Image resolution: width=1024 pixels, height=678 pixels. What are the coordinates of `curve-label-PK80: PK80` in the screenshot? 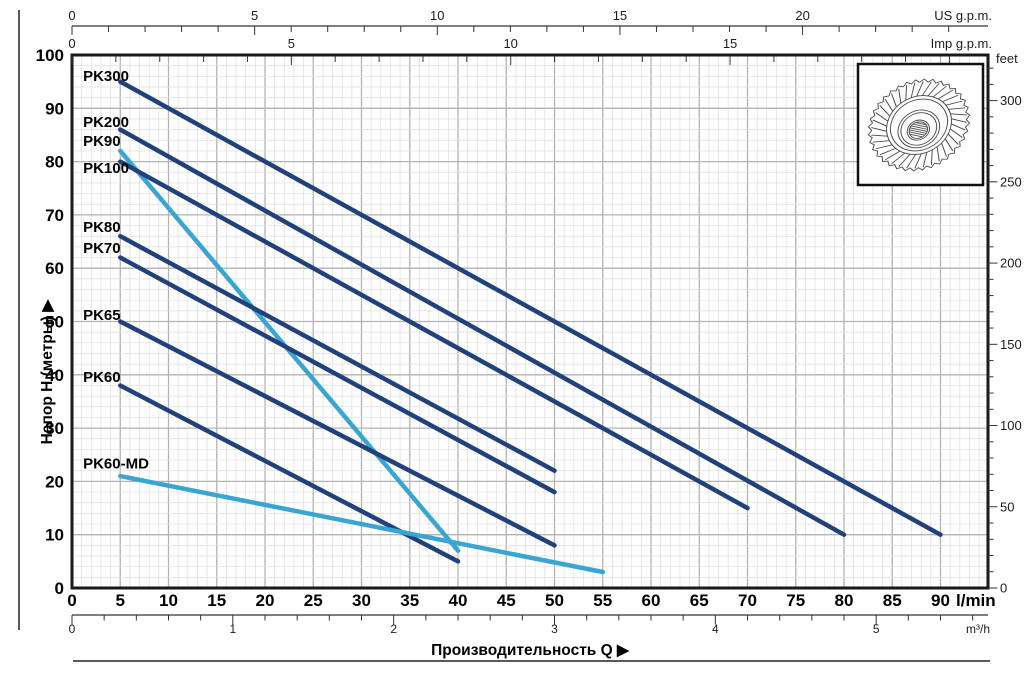 It's located at (102, 227).